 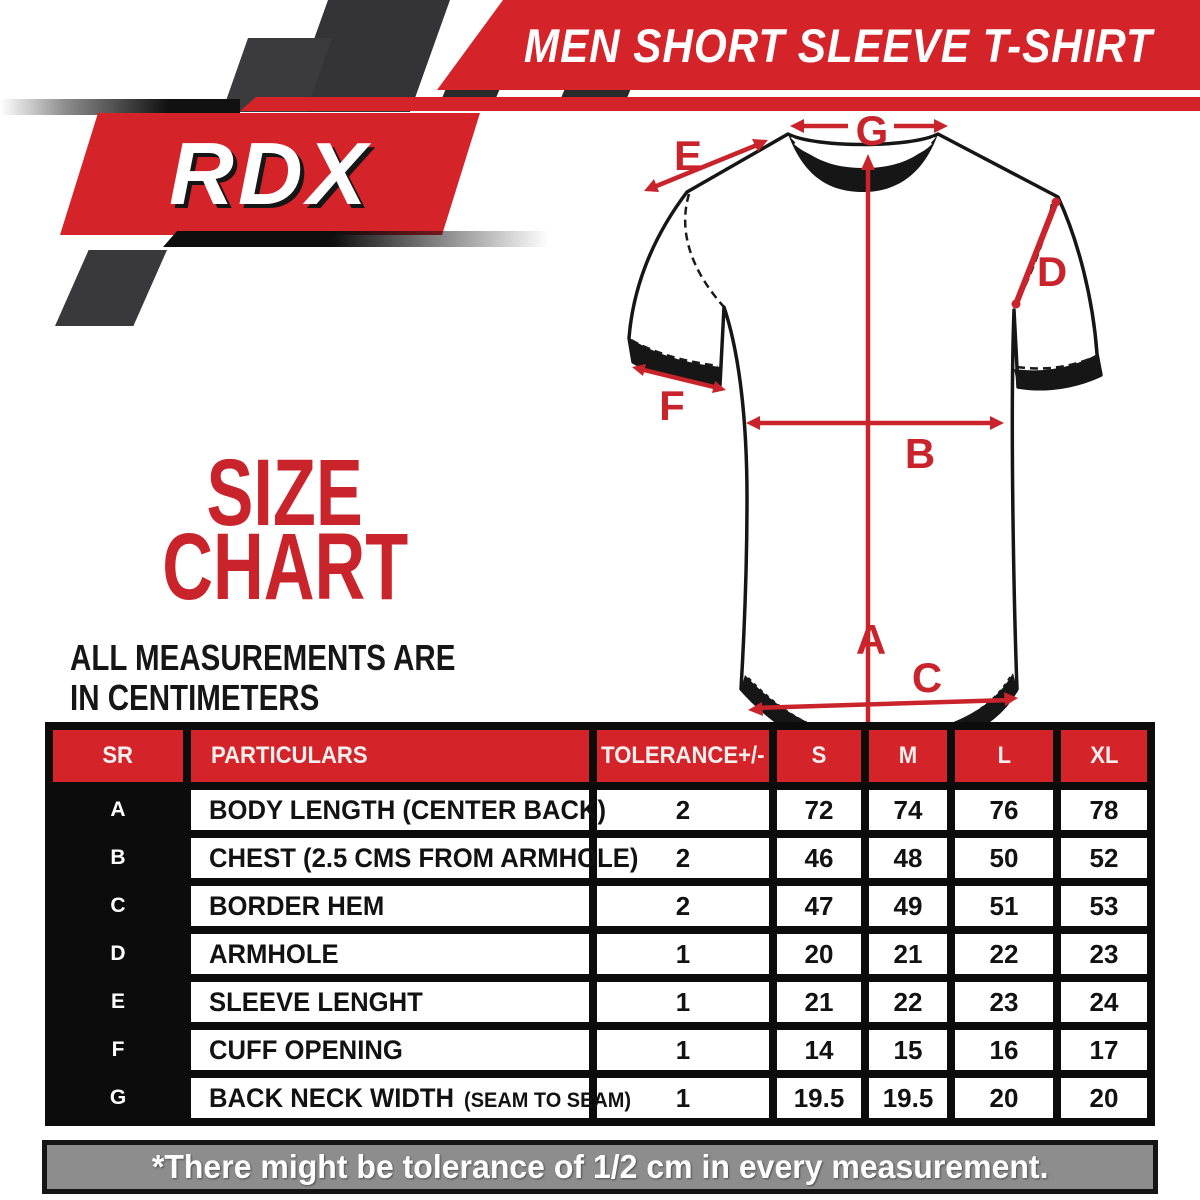 What do you see at coordinates (1104, 1050) in the screenshot?
I see `row-size-xl: 17` at bounding box center [1104, 1050].